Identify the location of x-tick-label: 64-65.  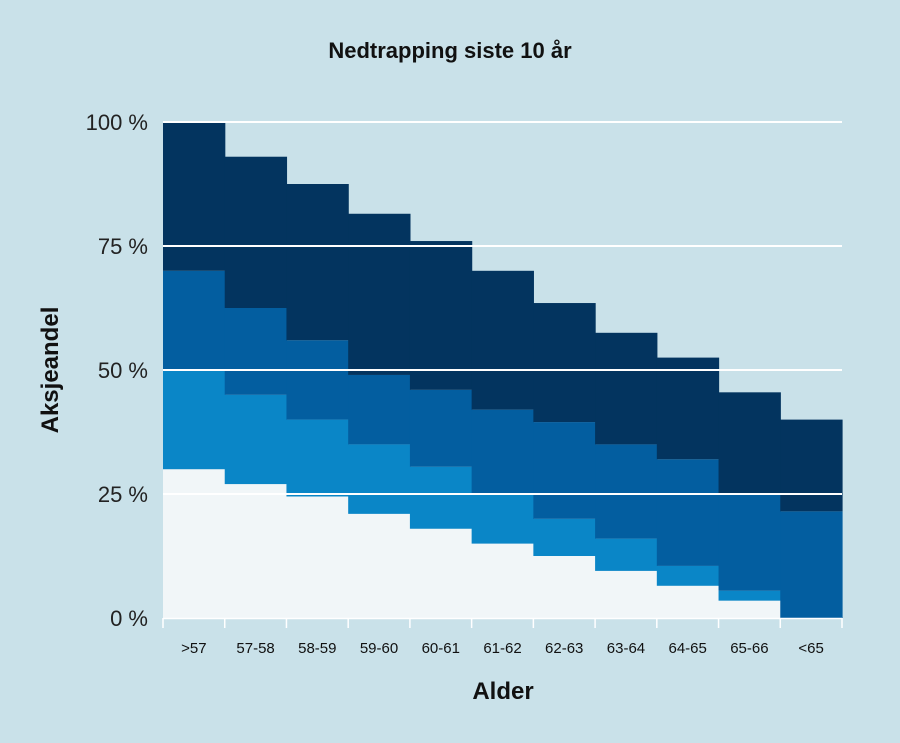
(687, 648).